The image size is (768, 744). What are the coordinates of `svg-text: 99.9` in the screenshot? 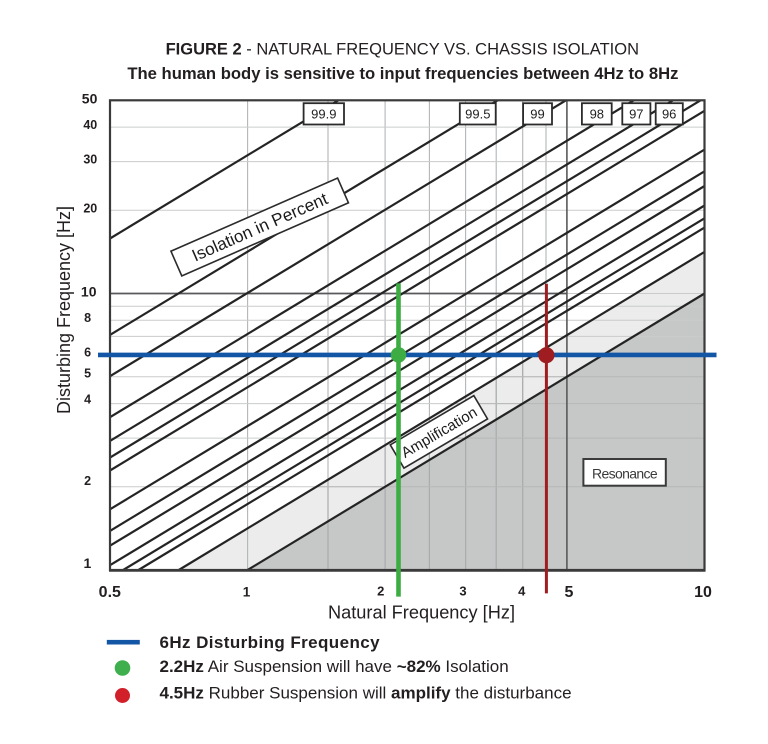 It's located at (323, 114).